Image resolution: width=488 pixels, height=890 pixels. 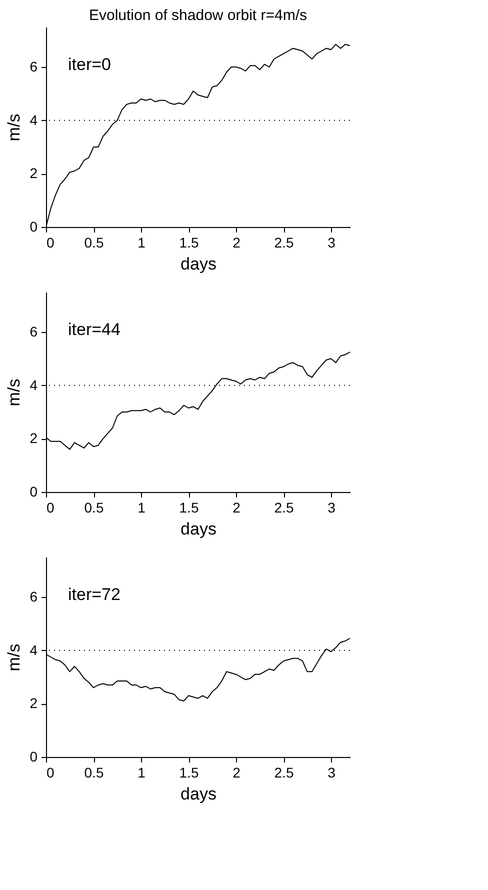 I want to click on annotation: iter=0, so click(x=89, y=64).